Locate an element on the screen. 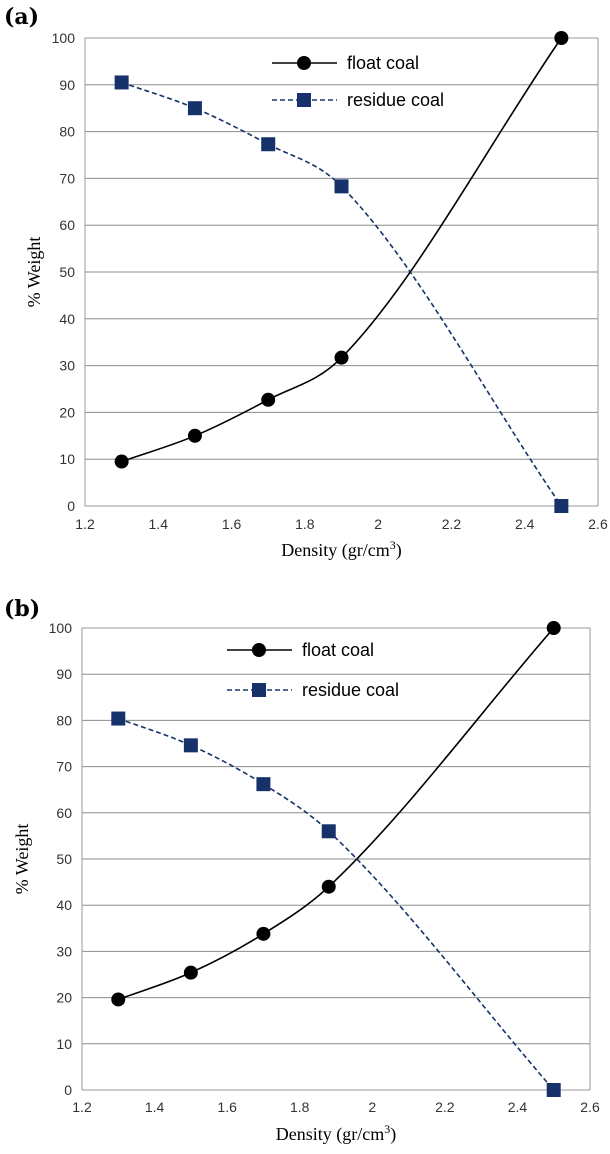  panel-label: (b) is located at coordinates (22, 609).